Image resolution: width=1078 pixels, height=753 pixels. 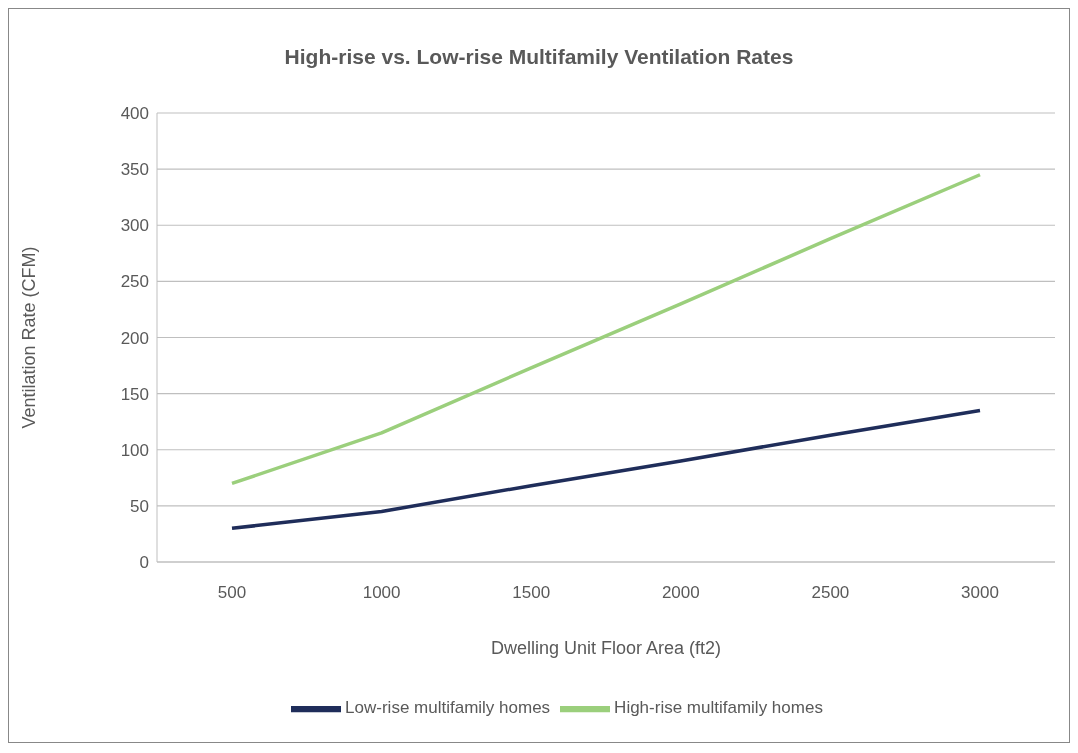 I want to click on x-tick-label: 1500, so click(x=531, y=593).